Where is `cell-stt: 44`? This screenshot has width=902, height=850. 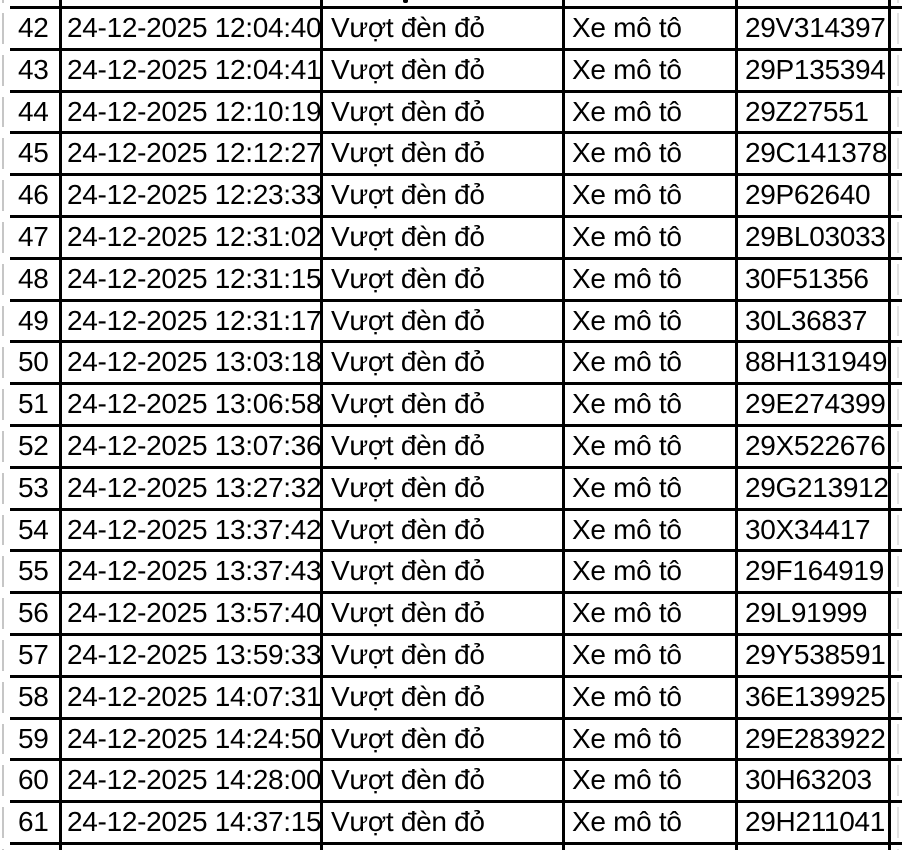 cell-stt: 44 is located at coordinates (36, 112).